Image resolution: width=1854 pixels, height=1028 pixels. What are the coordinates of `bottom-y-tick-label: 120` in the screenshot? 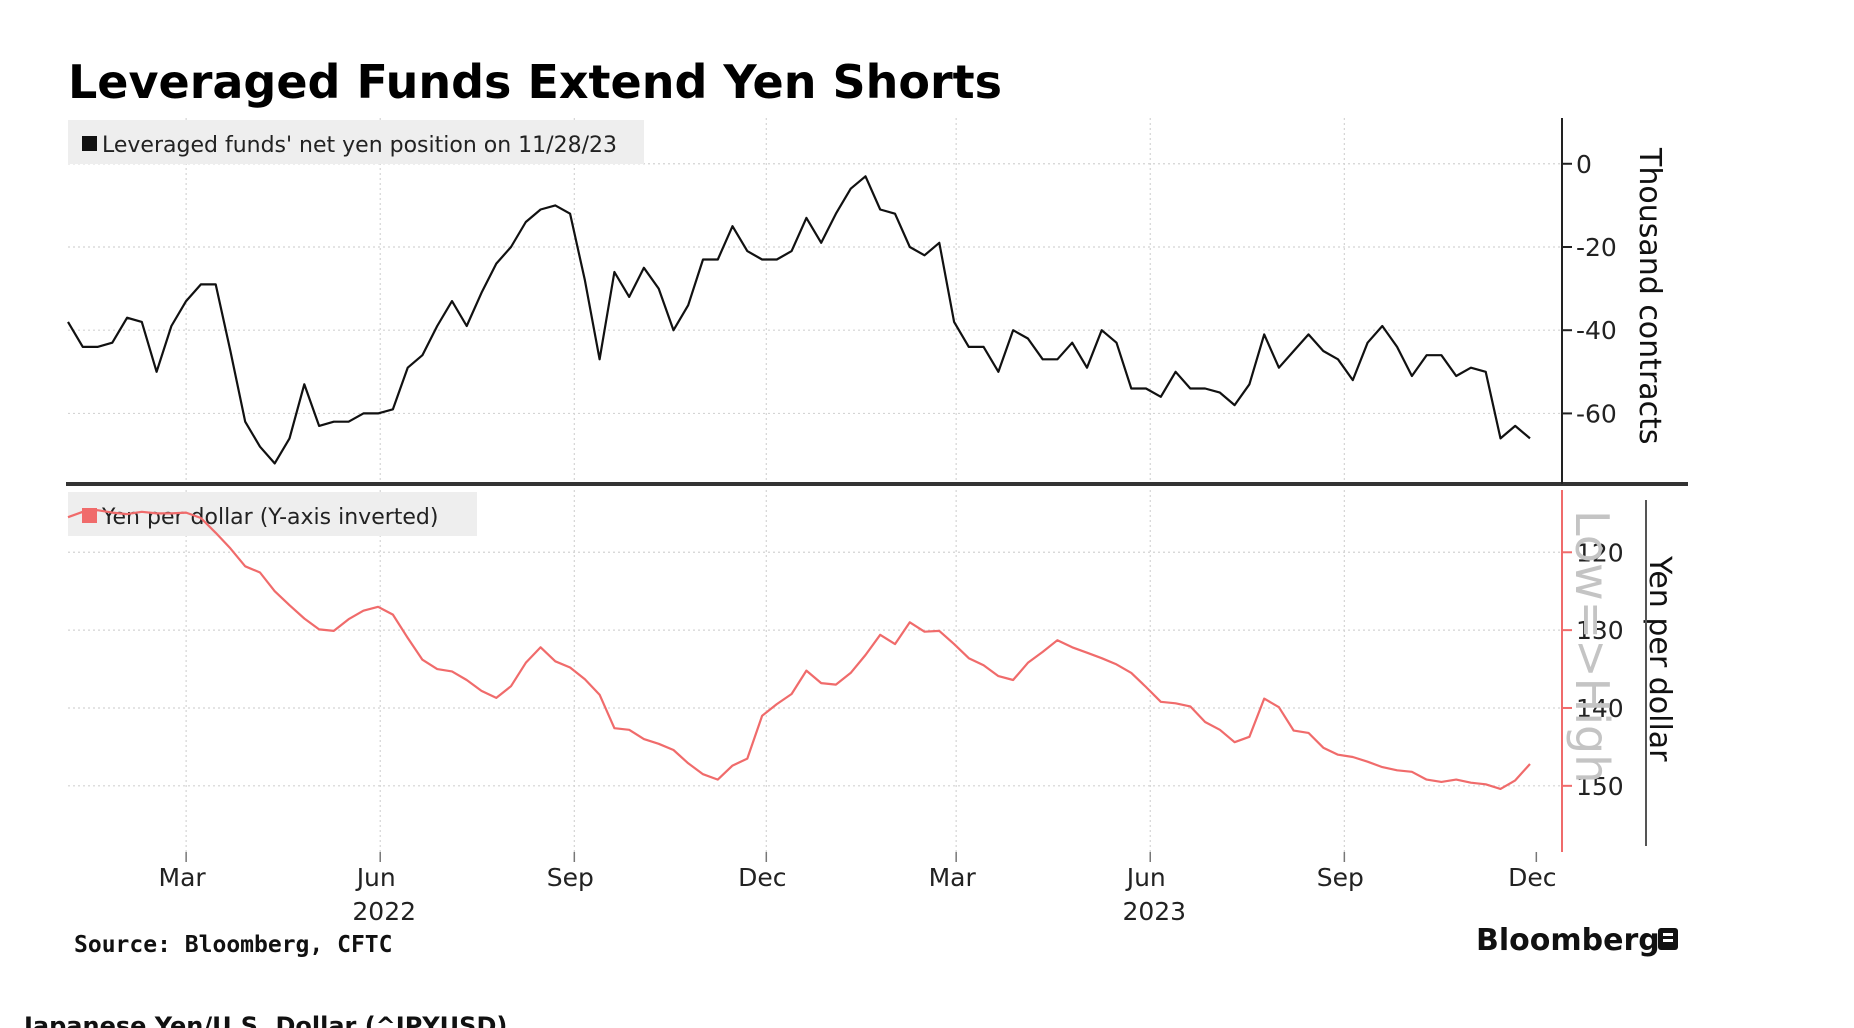 It's located at (1600, 552).